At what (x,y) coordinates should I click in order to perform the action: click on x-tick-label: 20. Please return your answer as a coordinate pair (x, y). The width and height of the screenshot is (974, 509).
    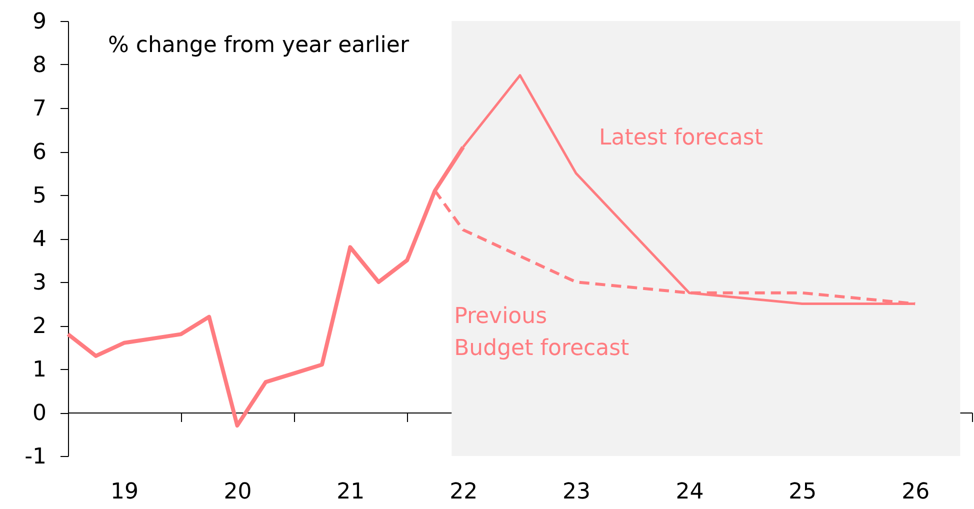
    Looking at the image, I should click on (238, 492).